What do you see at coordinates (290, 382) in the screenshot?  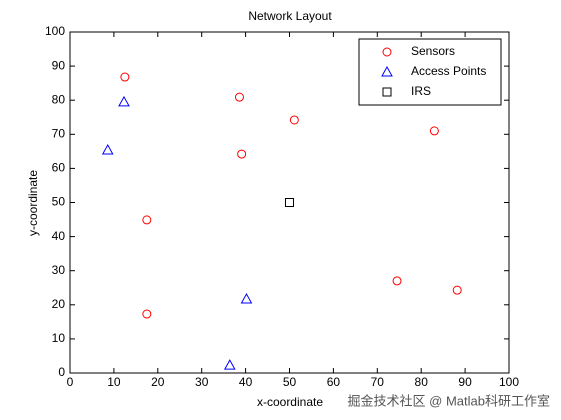 I see `x-tick-label: 50` at bounding box center [290, 382].